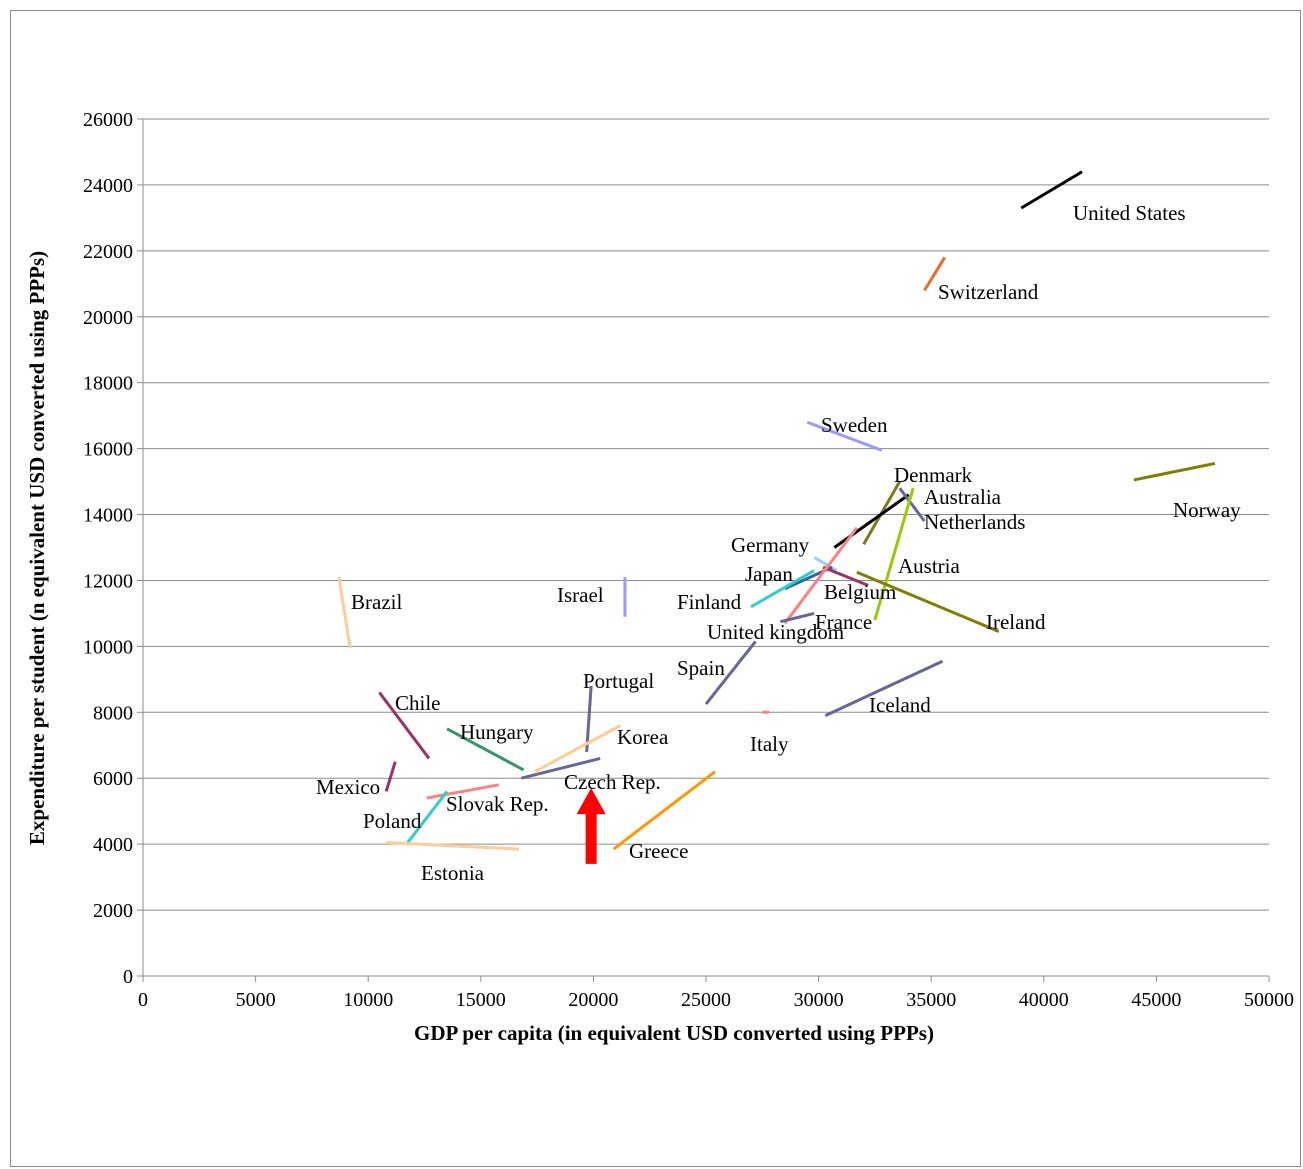 The width and height of the screenshot is (1303, 1169). I want to click on series-label-belgium: Belgium, so click(860, 592).